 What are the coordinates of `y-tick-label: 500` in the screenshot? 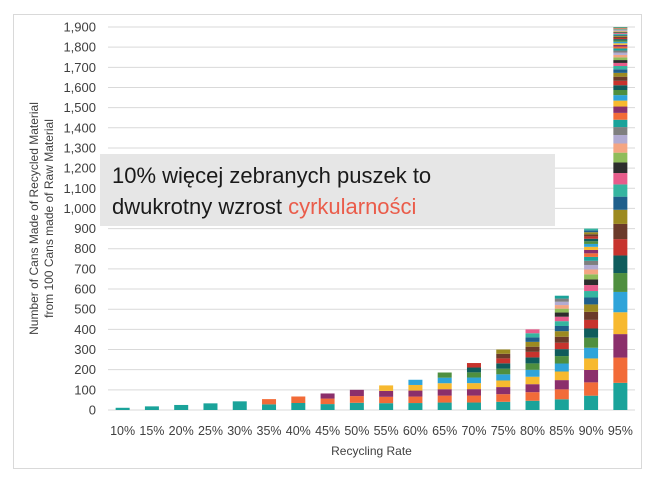 It's located at (85, 309).